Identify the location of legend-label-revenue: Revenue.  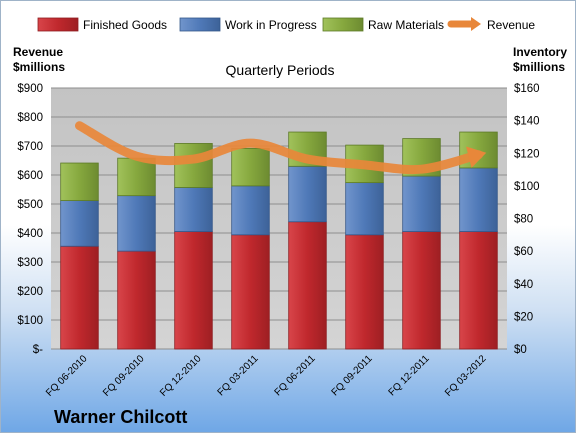
(511, 25).